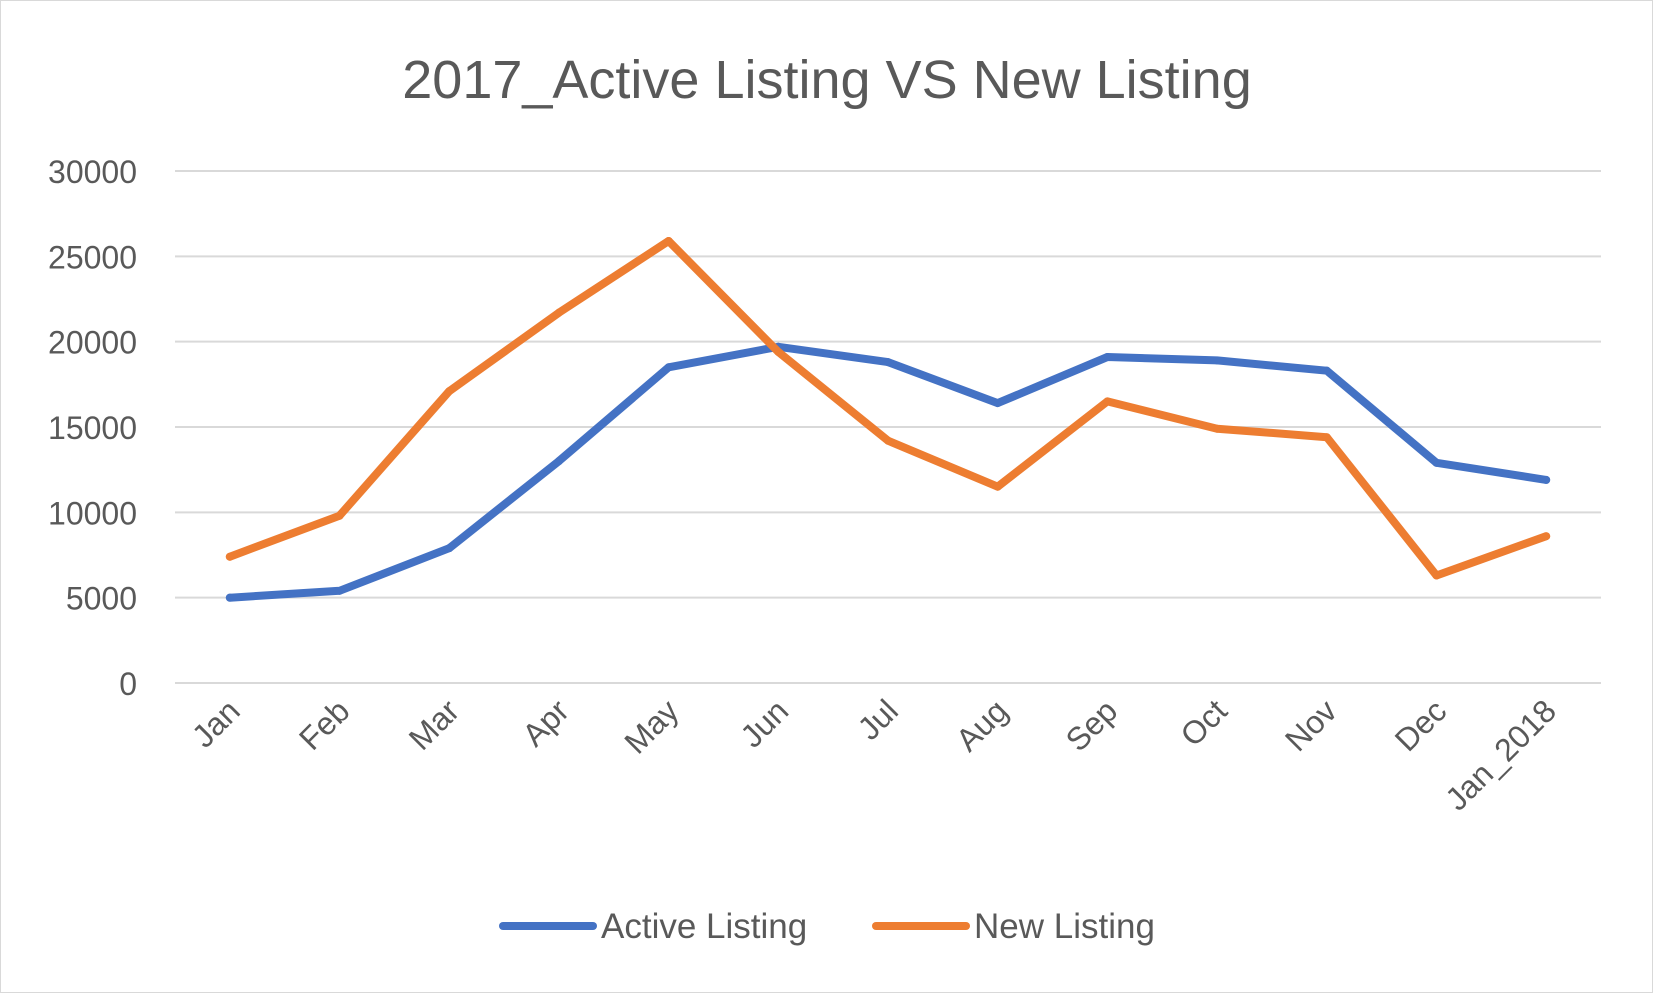 Image resolution: width=1653 pixels, height=997 pixels. What do you see at coordinates (216, 723) in the screenshot?
I see `x-tick-label: Jan` at bounding box center [216, 723].